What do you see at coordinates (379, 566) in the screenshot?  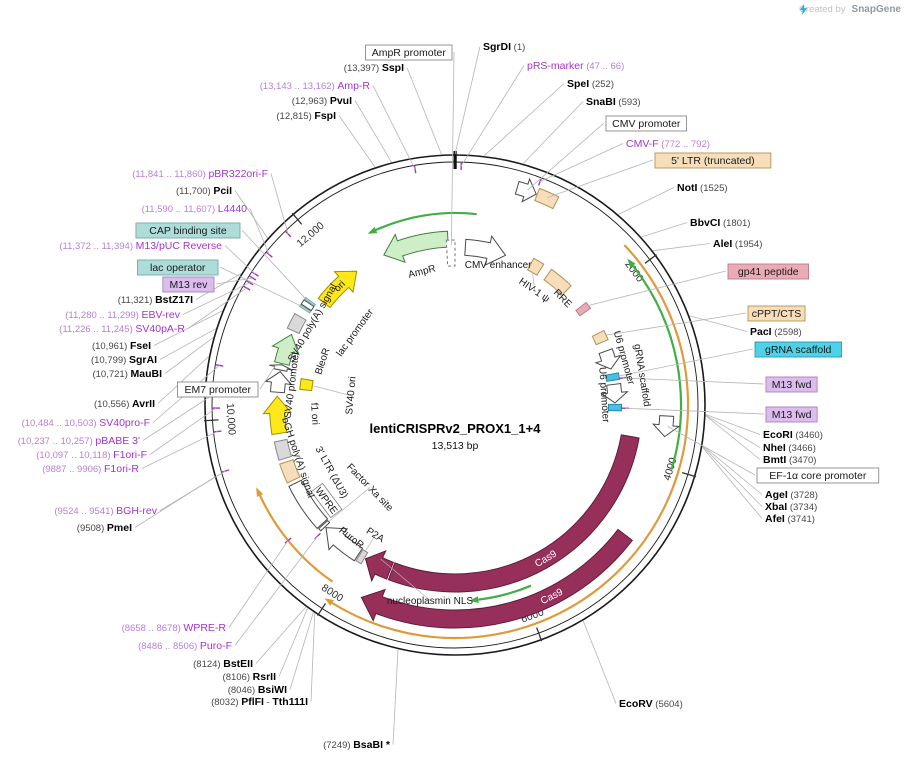 I see `feature-nucleoplasmin-nls` at bounding box center [379, 566].